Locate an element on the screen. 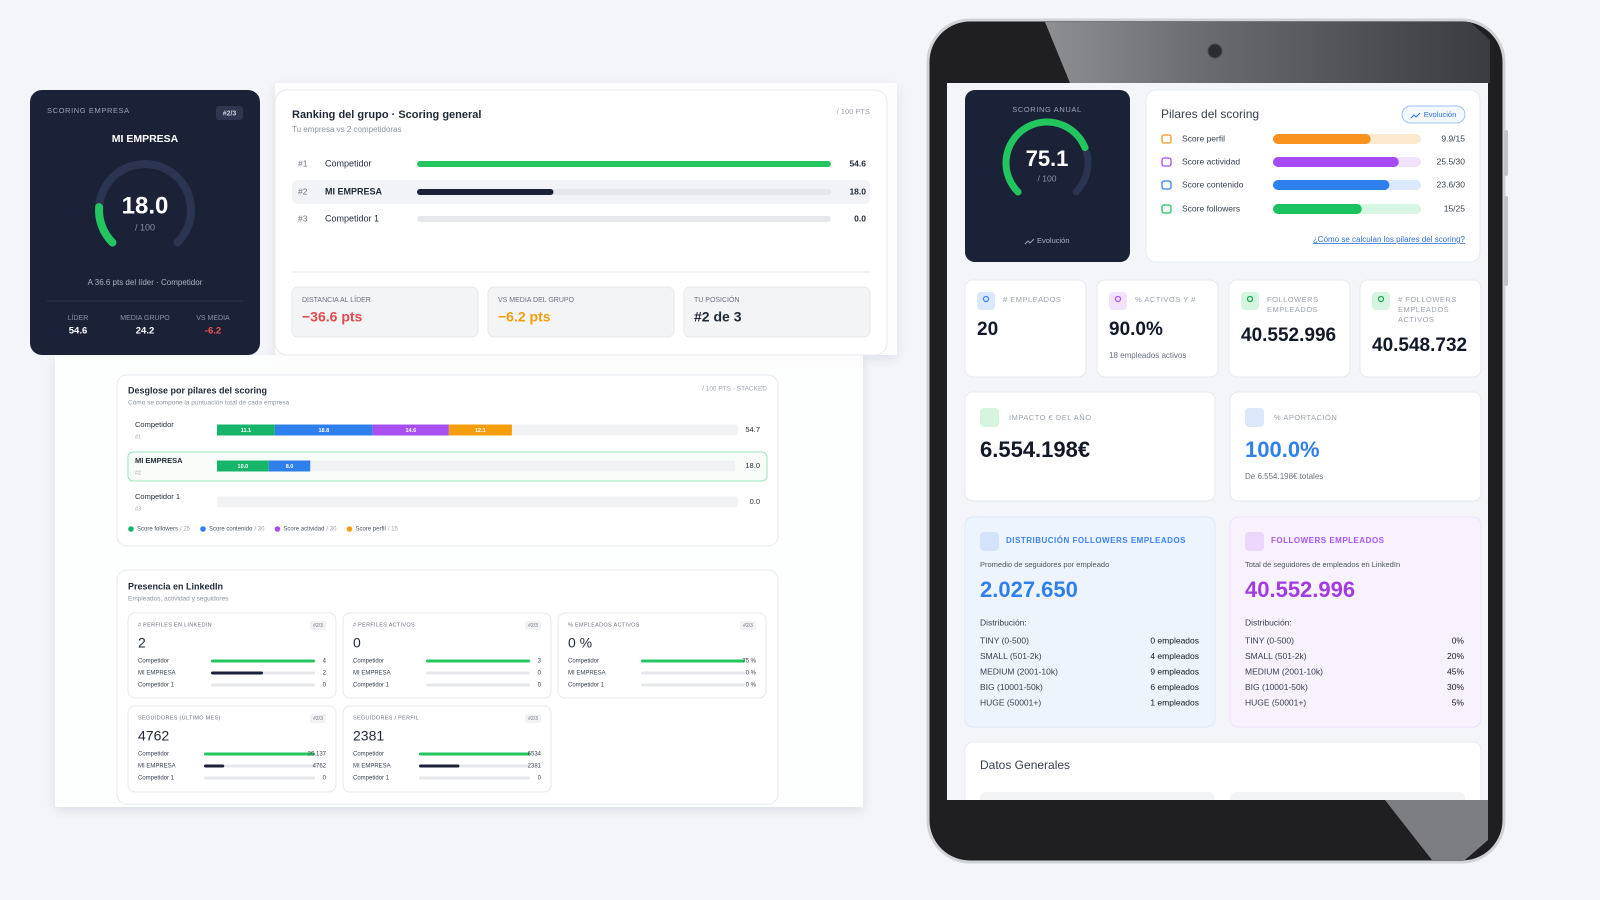  label: SMALL (501-2k) is located at coordinates (1276, 656).